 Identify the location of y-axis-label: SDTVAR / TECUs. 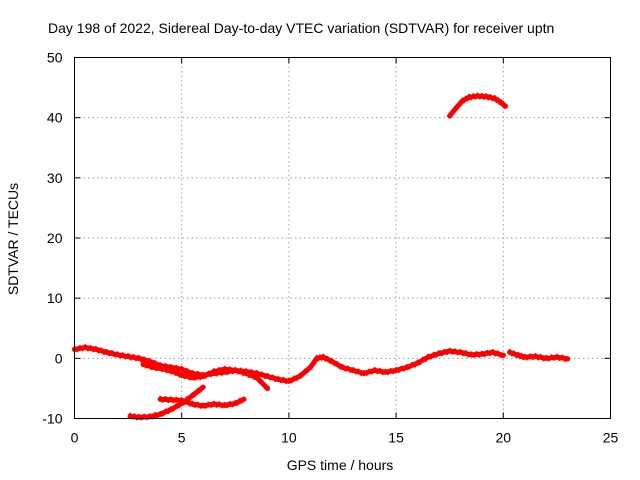
(13, 239).